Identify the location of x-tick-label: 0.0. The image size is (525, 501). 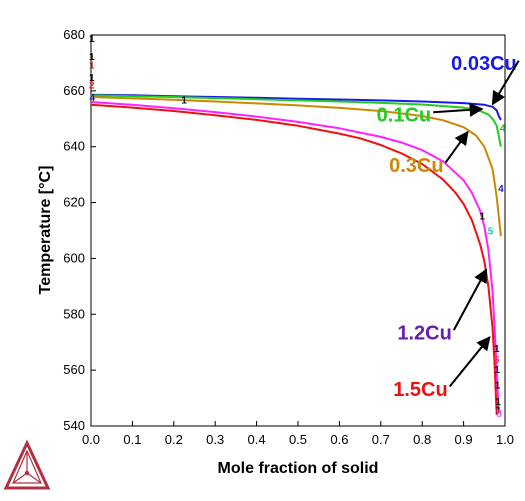
(91, 439).